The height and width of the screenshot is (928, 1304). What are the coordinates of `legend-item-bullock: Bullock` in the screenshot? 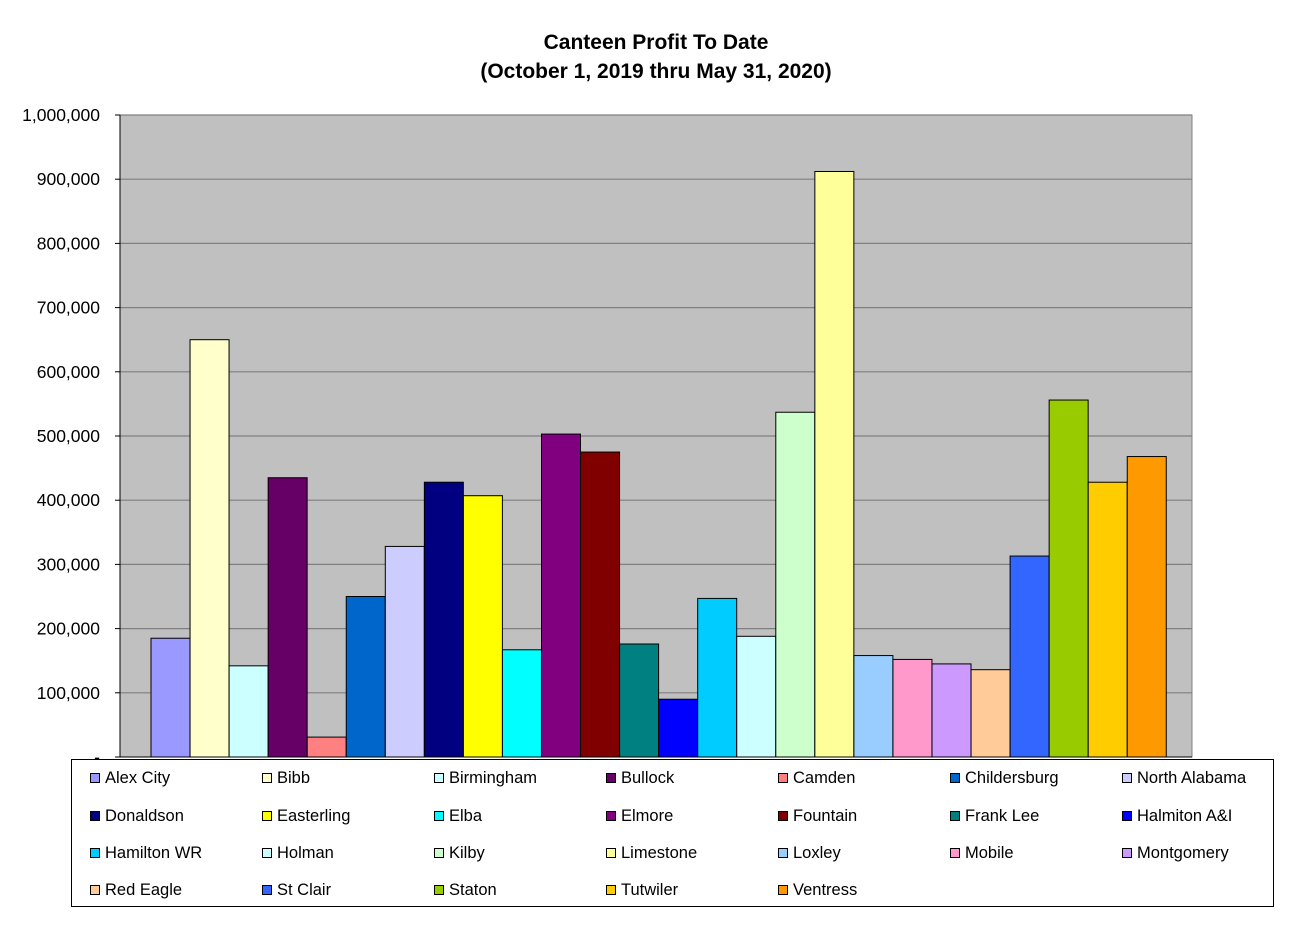 It's located at (640, 778).